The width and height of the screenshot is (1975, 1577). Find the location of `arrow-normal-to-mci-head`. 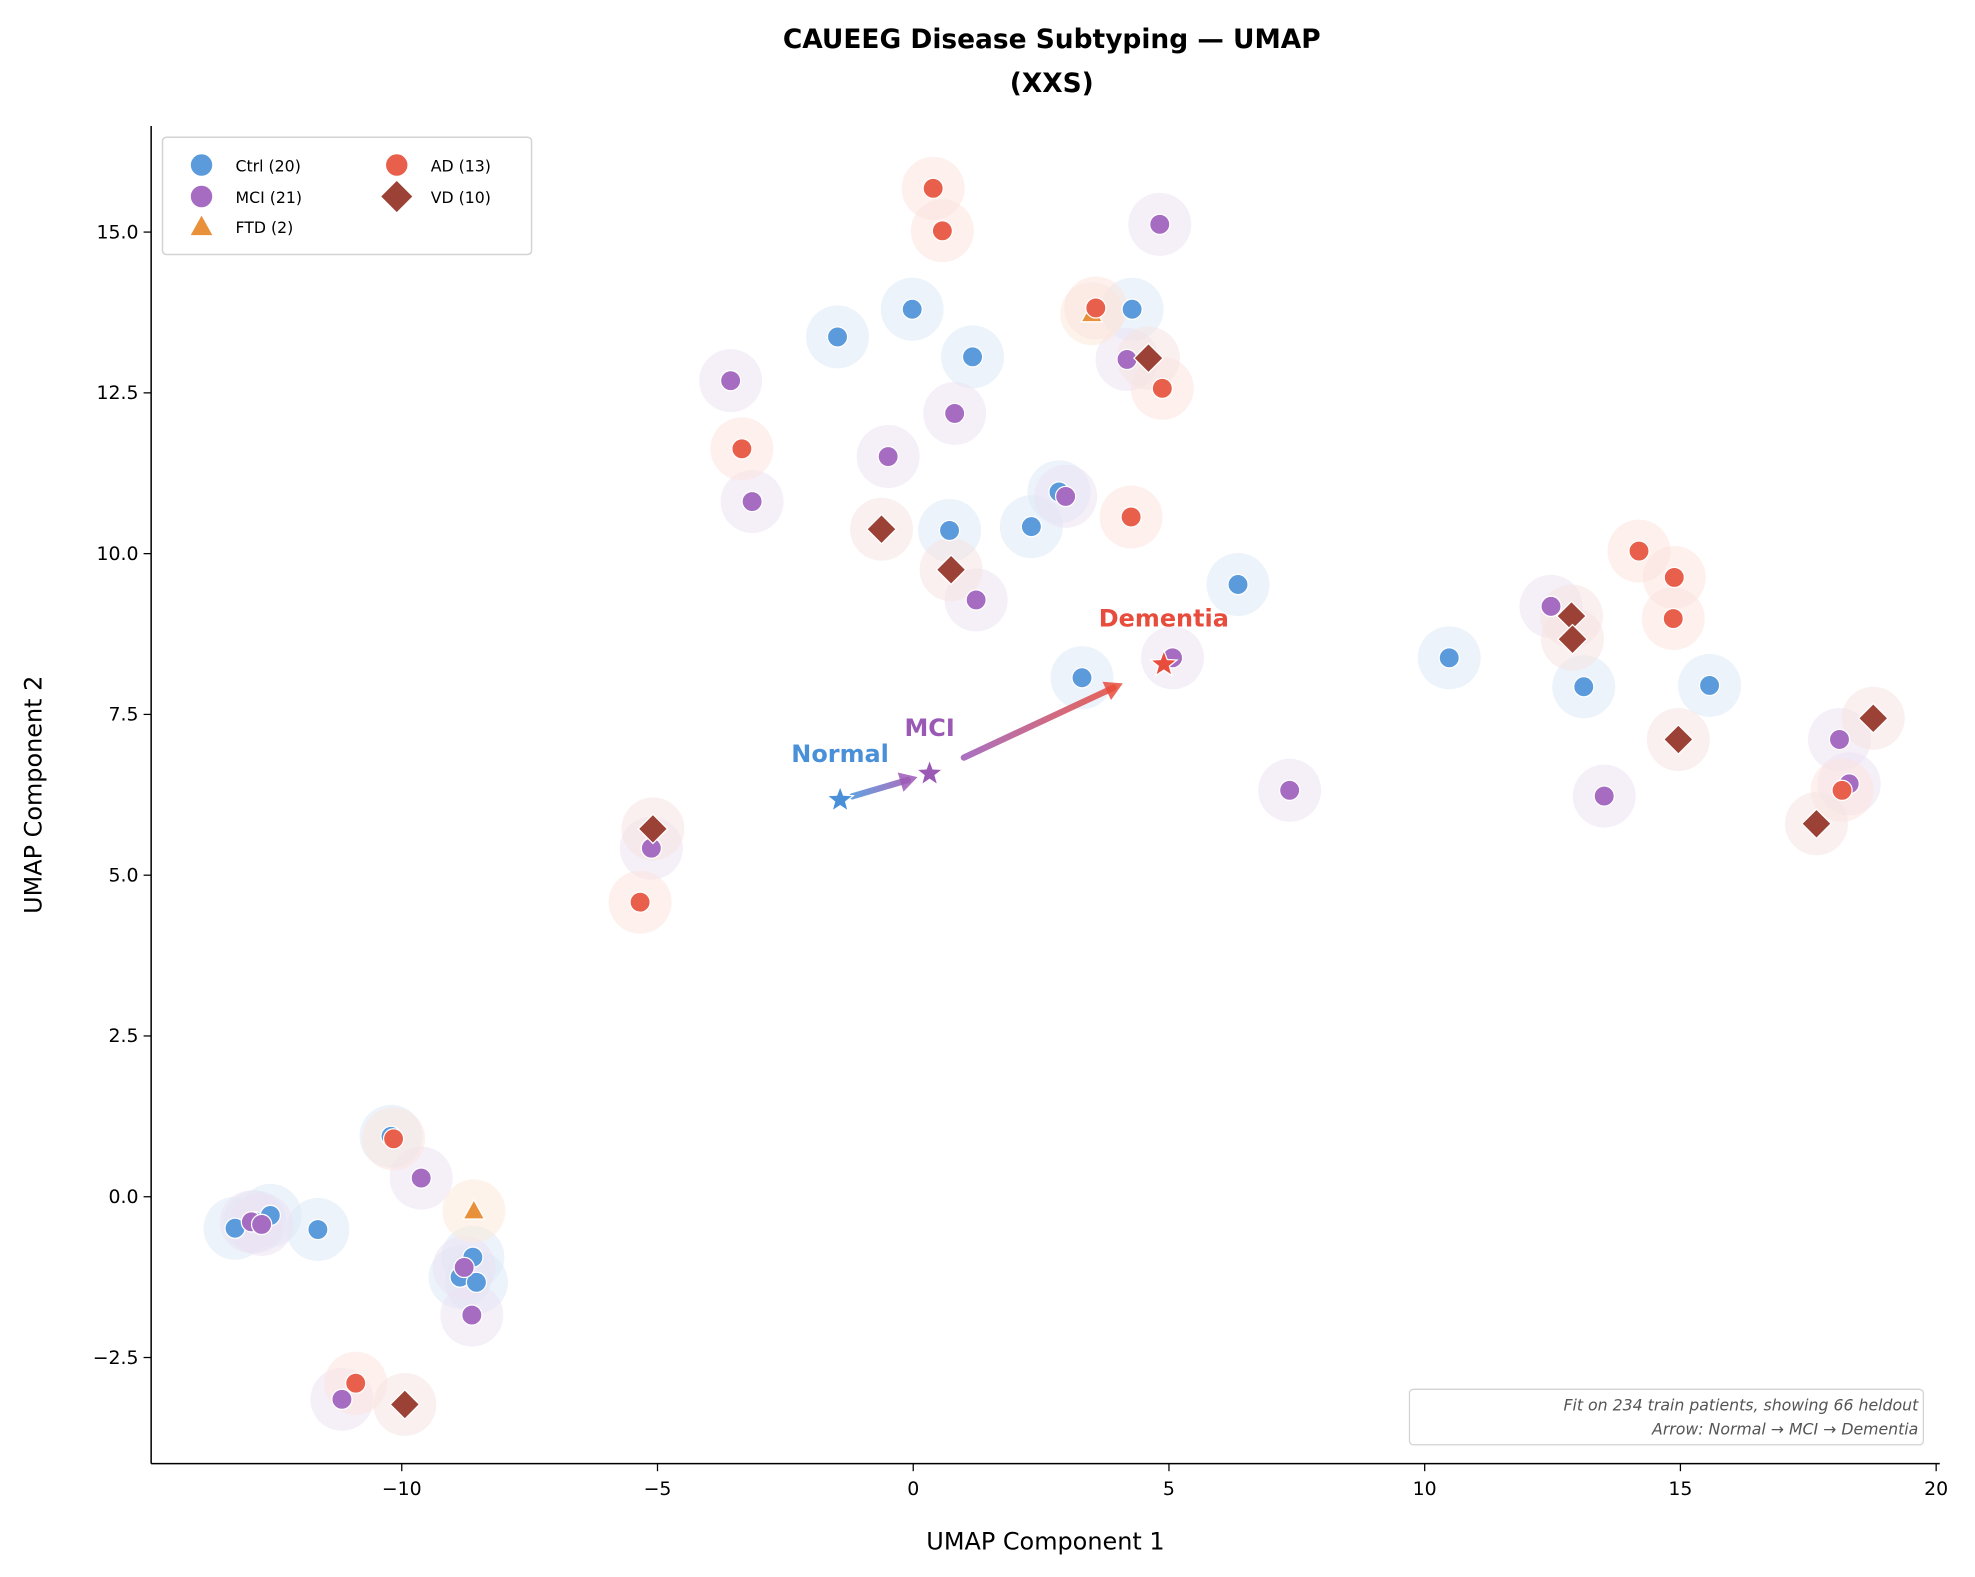

arrow-normal-to-mci-head is located at coordinates (907, 782).